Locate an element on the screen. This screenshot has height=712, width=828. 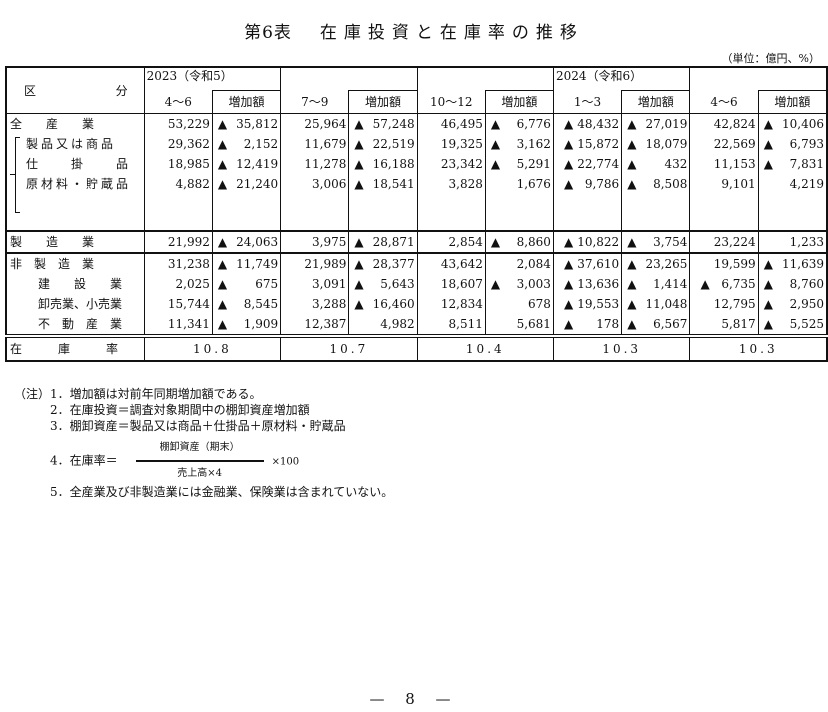
value-cell: 4,982 is located at coordinates (383, 325).